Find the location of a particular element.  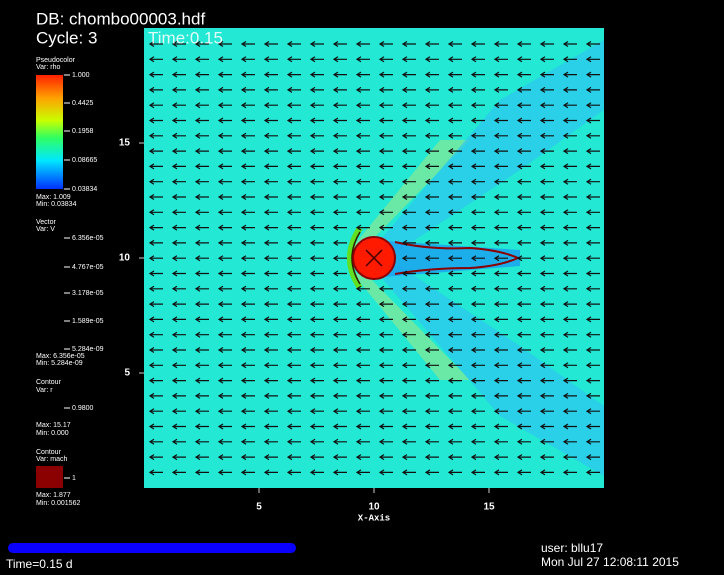

legend-max: Max: 1.009 is located at coordinates (53, 197).